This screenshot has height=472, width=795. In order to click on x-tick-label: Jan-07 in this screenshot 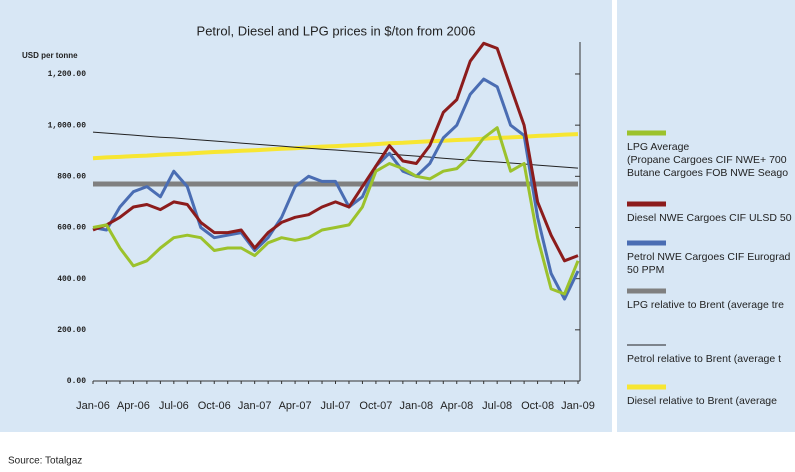, I will do `click(255, 406)`.